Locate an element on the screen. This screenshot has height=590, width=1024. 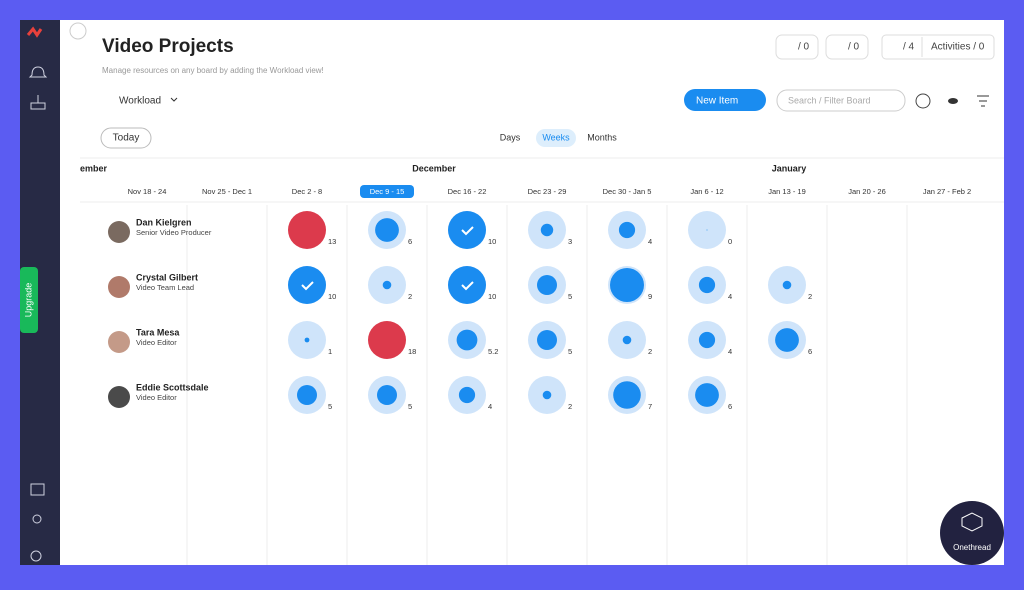
workload-value: 1 is located at coordinates (330, 351).